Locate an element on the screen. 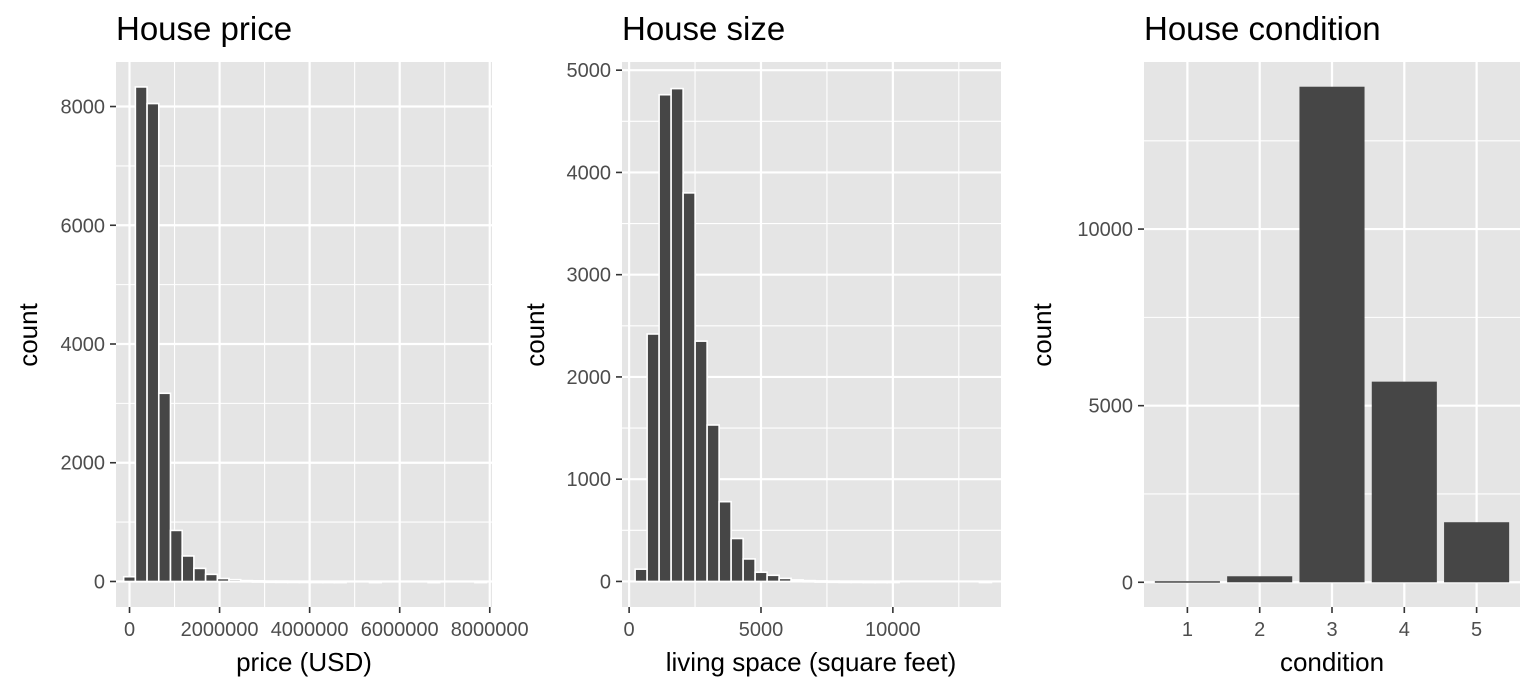 This screenshot has width=1536, height=691. chart-title: House condition is located at coordinates (1262, 28).